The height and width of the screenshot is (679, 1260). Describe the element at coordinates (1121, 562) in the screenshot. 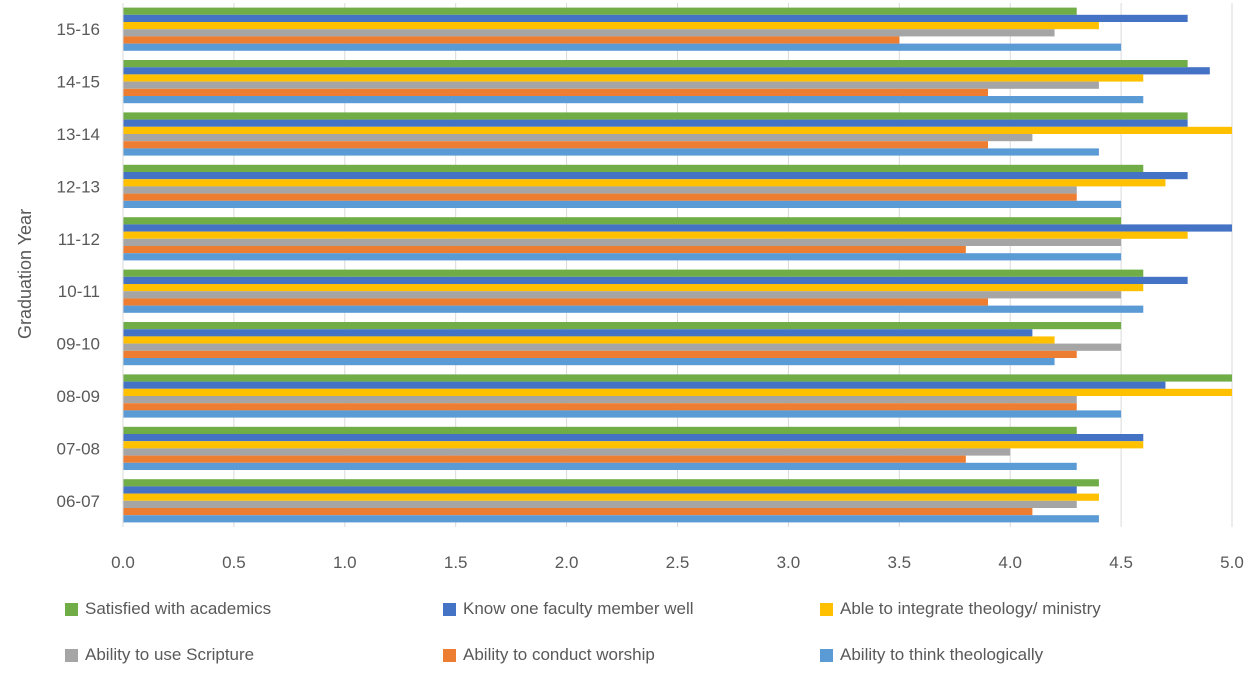

I see `x-tick-label: 4.5` at that location.